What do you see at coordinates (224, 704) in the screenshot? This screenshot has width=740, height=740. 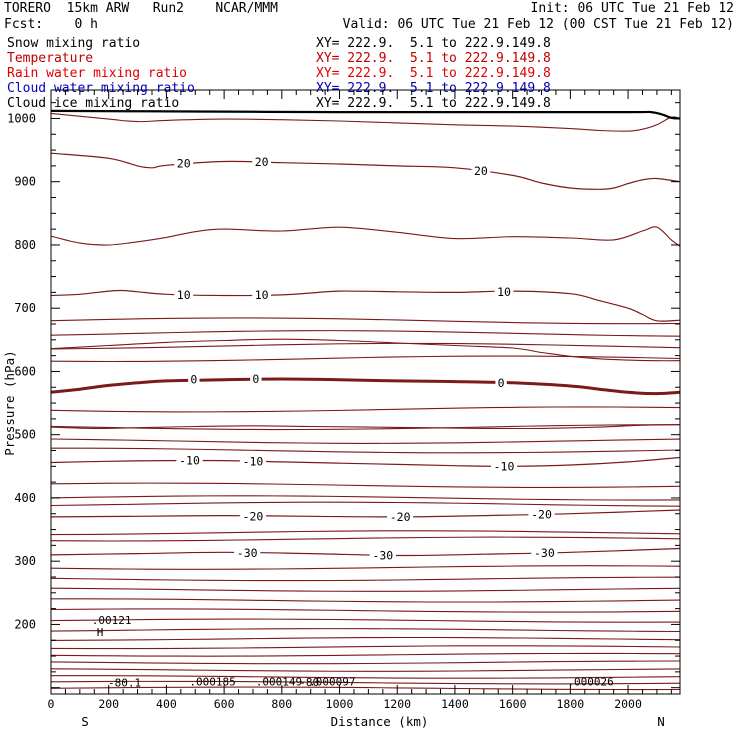 I see `x-tick-label: 600` at bounding box center [224, 704].